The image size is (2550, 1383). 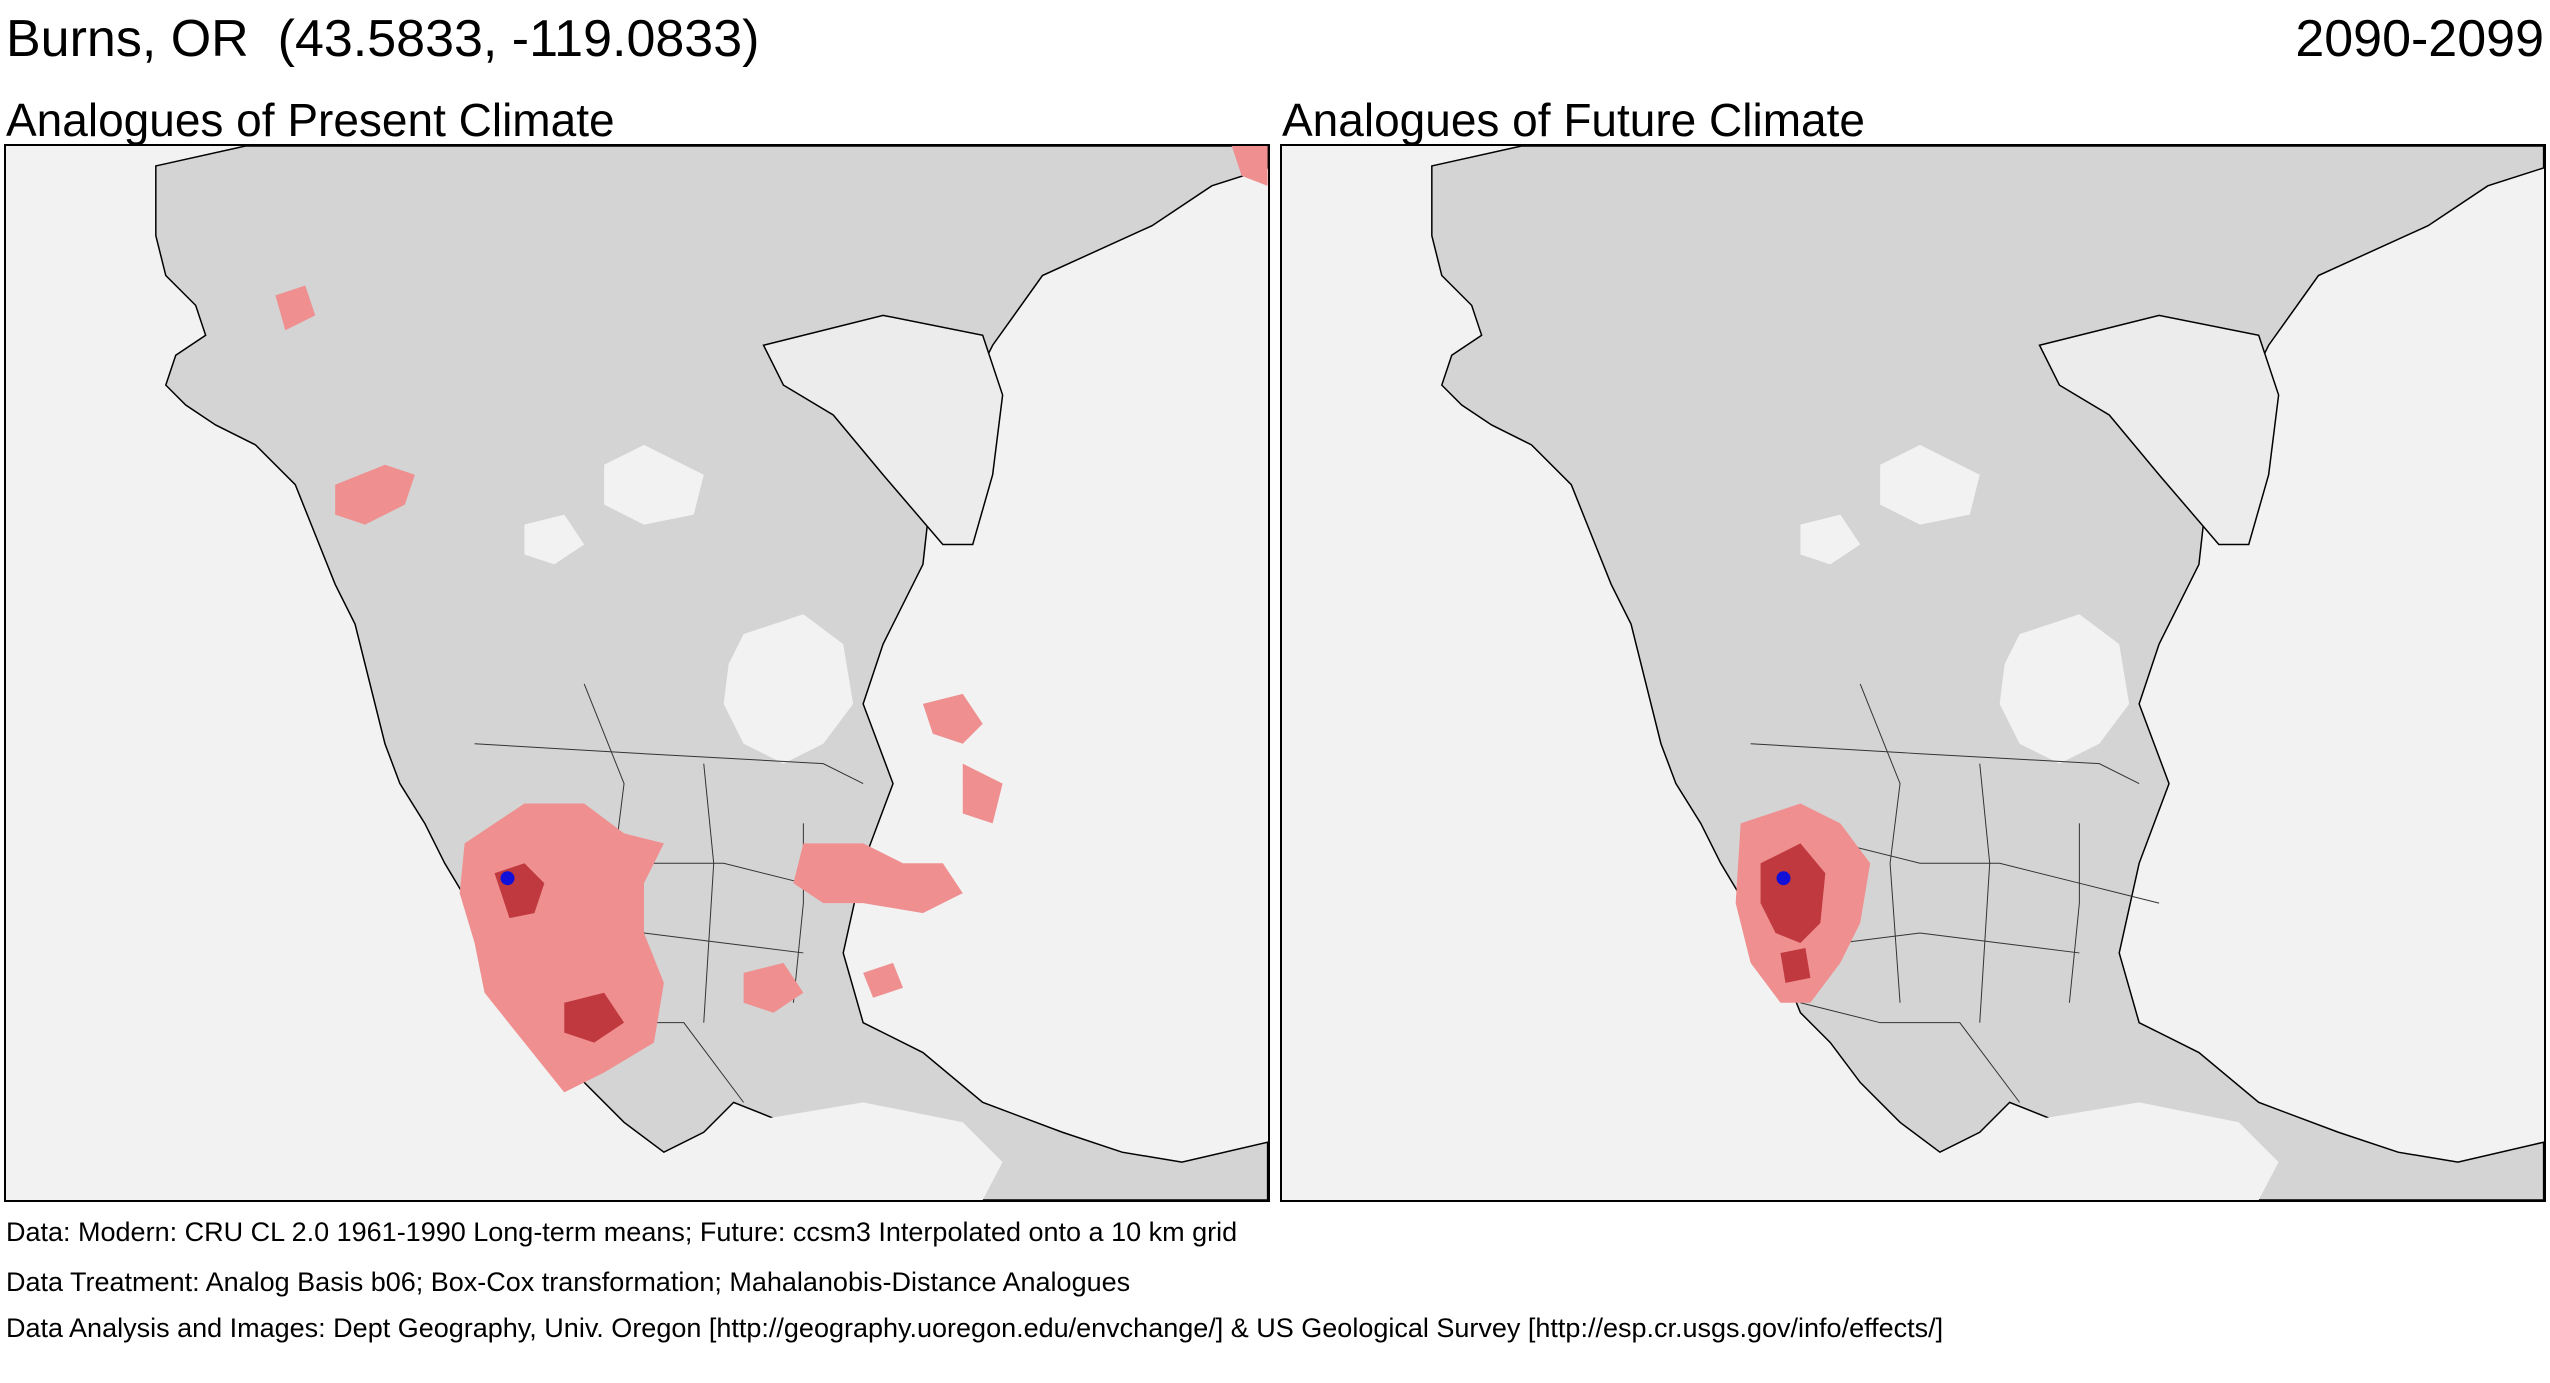 I want to click on us-mexico-border, so click(x=1910, y=1052).